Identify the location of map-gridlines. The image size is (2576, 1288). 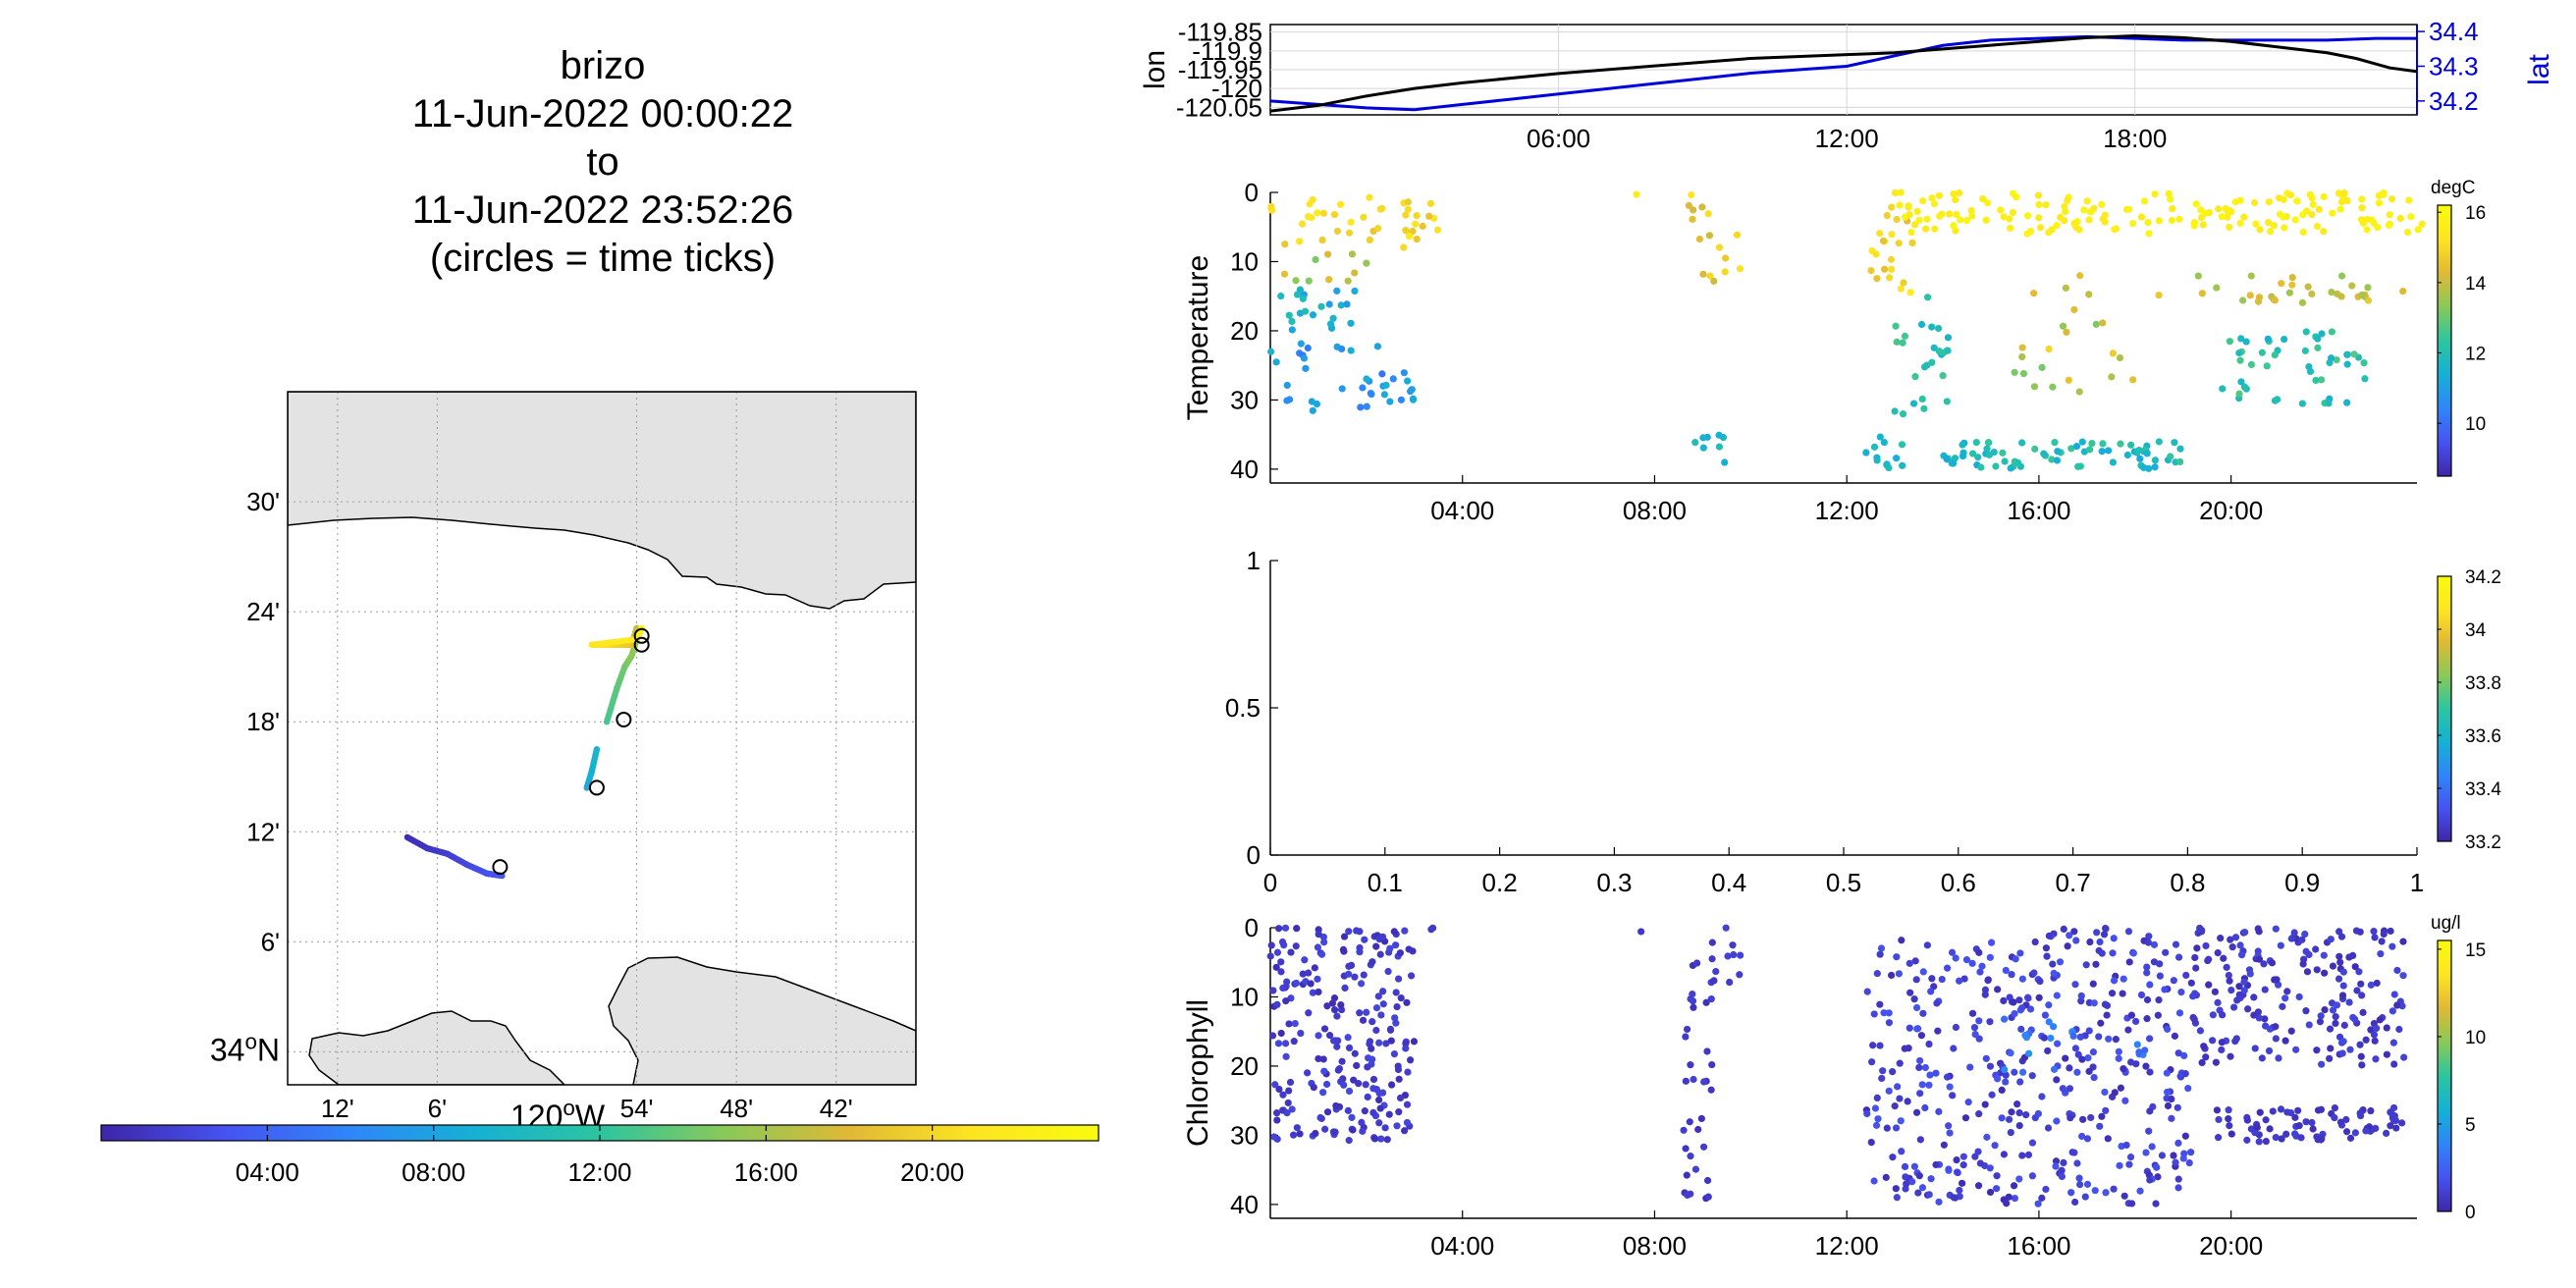
(602, 738).